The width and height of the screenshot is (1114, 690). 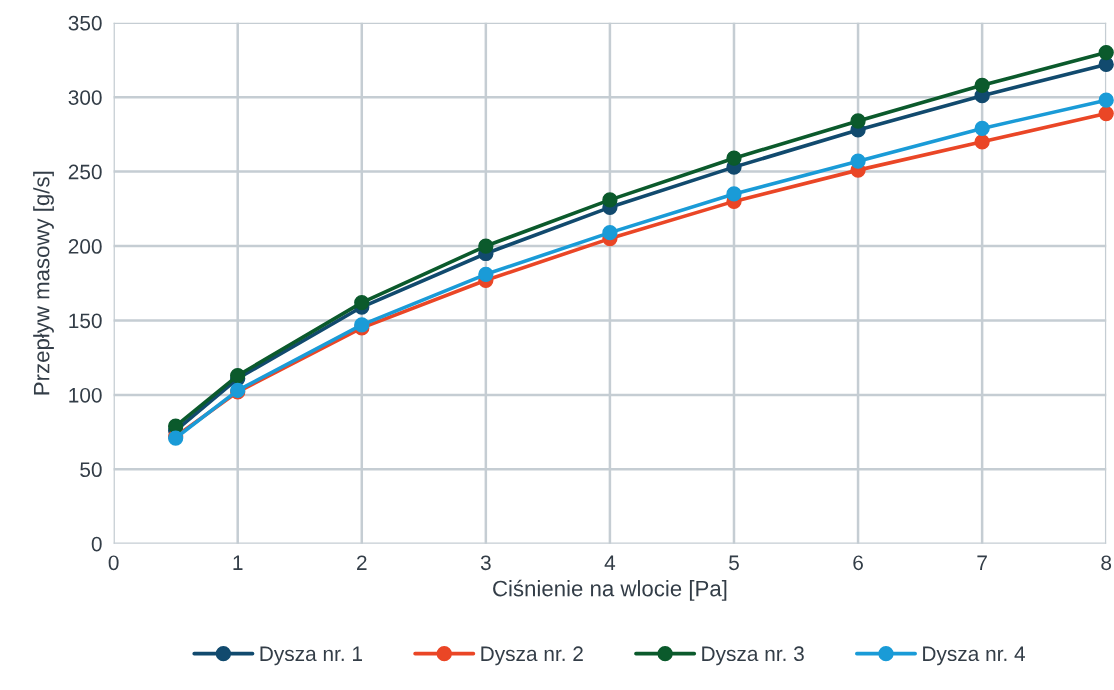 I want to click on legend-label: Dysza nr. 4, so click(x=974, y=656).